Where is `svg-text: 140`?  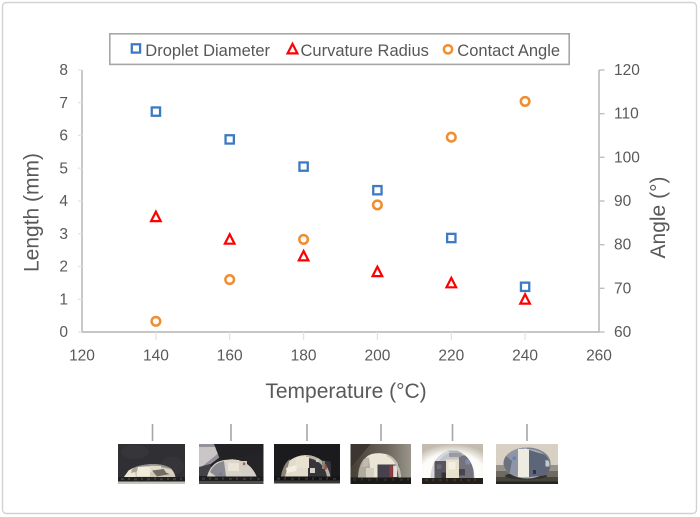 svg-text: 140 is located at coordinates (156, 356).